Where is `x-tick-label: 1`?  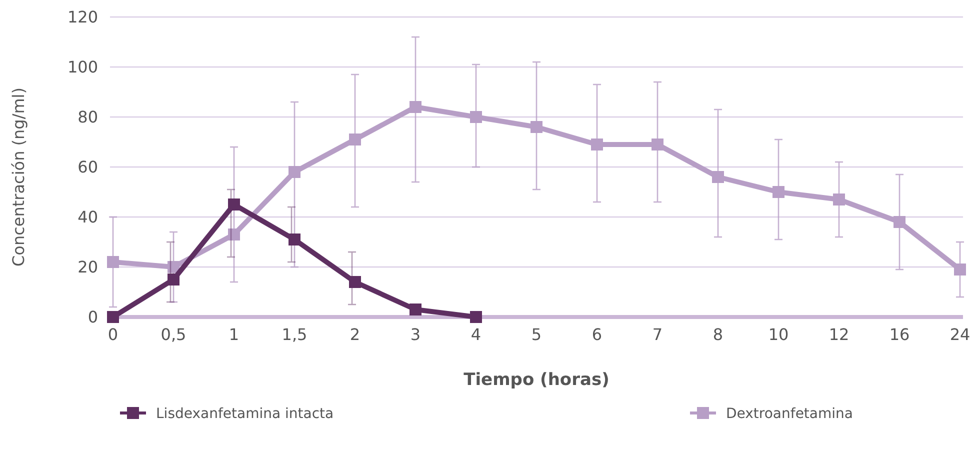
x-tick-label: 1 is located at coordinates (234, 334).